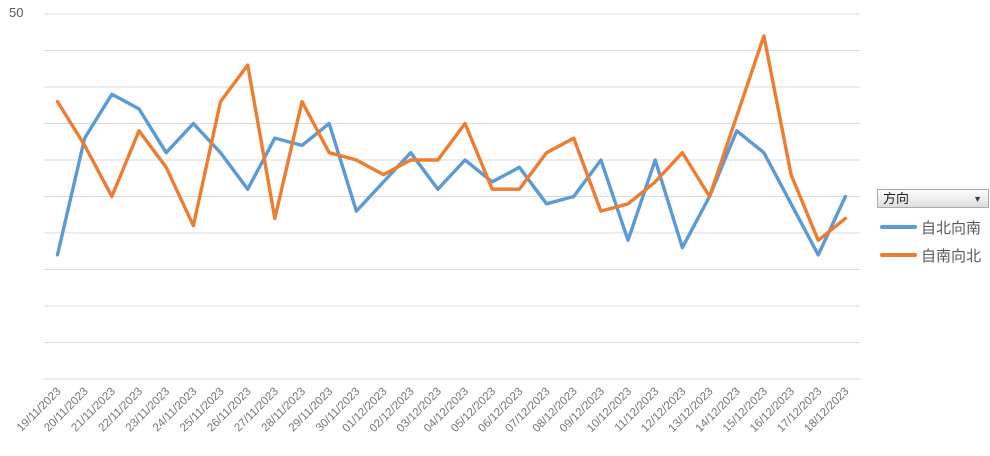 The image size is (990, 456). I want to click on series-line-swatch-orange, so click(898, 255).